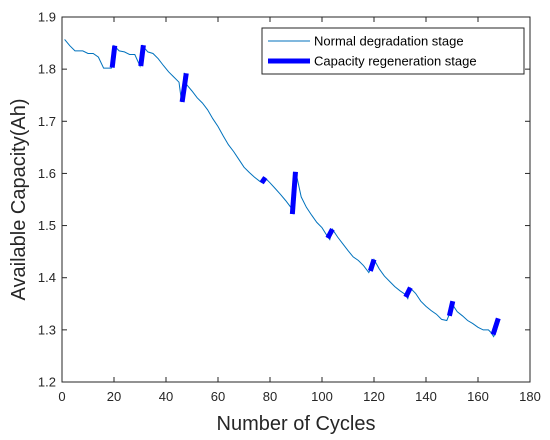  What do you see at coordinates (61, 396) in the screenshot?
I see `x-tick-label: 0` at bounding box center [61, 396].